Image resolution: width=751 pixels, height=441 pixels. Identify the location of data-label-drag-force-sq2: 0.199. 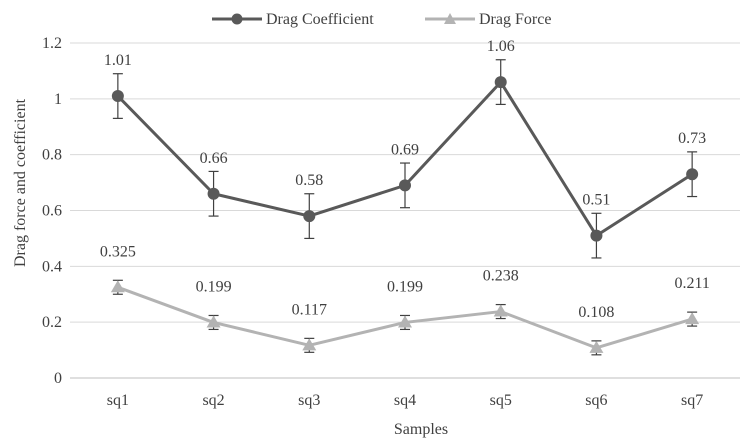
(214, 286).